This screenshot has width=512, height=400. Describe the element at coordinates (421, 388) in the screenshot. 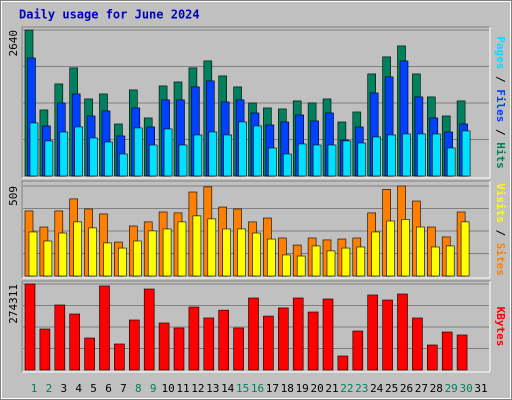

I see `x-tick-label: 27` at that location.